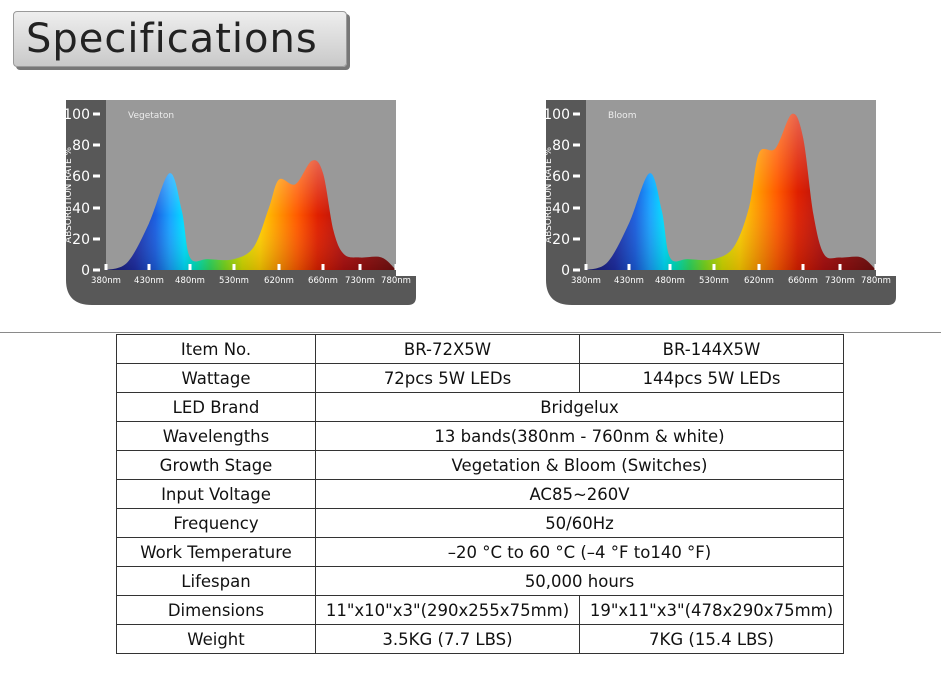 The image size is (941, 673). I want to click on row-label: Input Voltage, so click(216, 494).